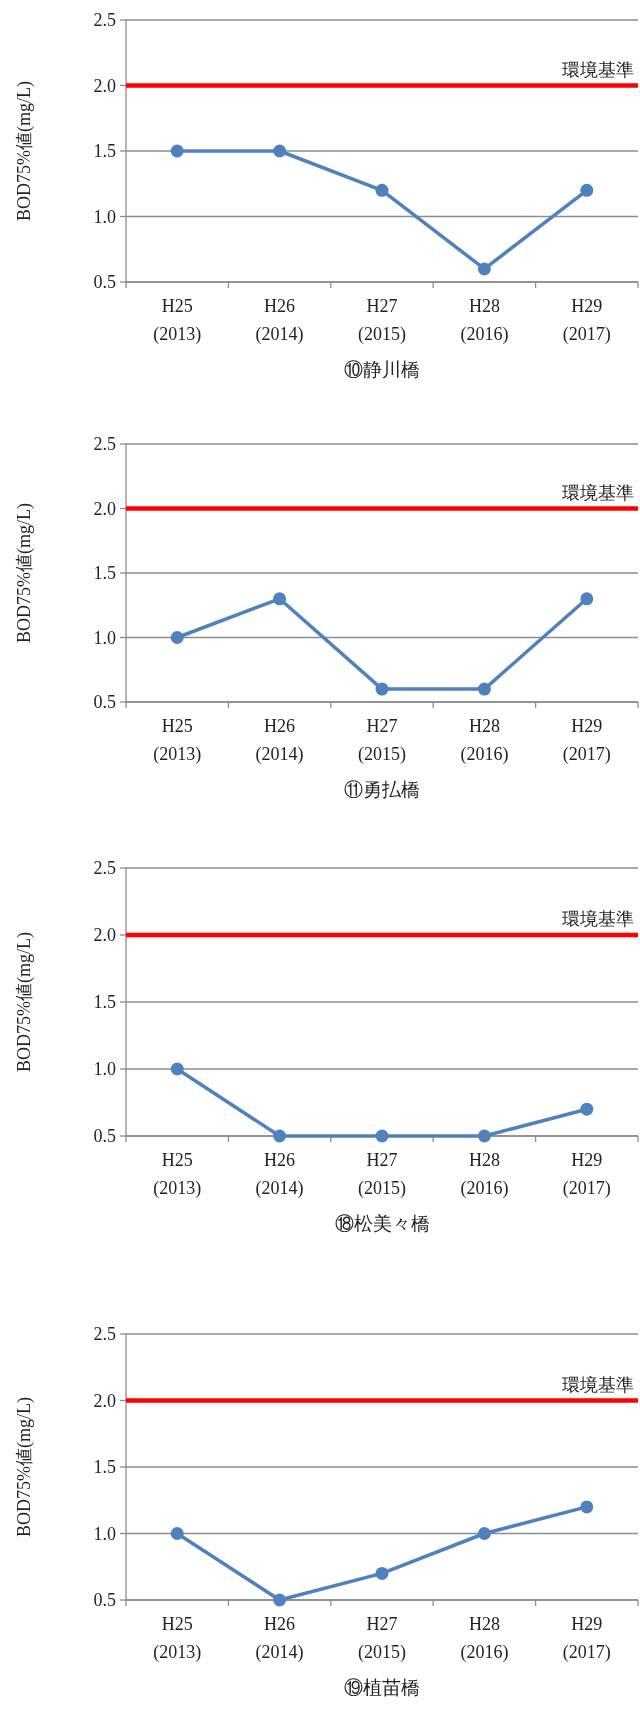 This screenshot has width=640, height=1713. What do you see at coordinates (382, 1223) in the screenshot?
I see `x-axis-title: ⑱松美々橋` at bounding box center [382, 1223].